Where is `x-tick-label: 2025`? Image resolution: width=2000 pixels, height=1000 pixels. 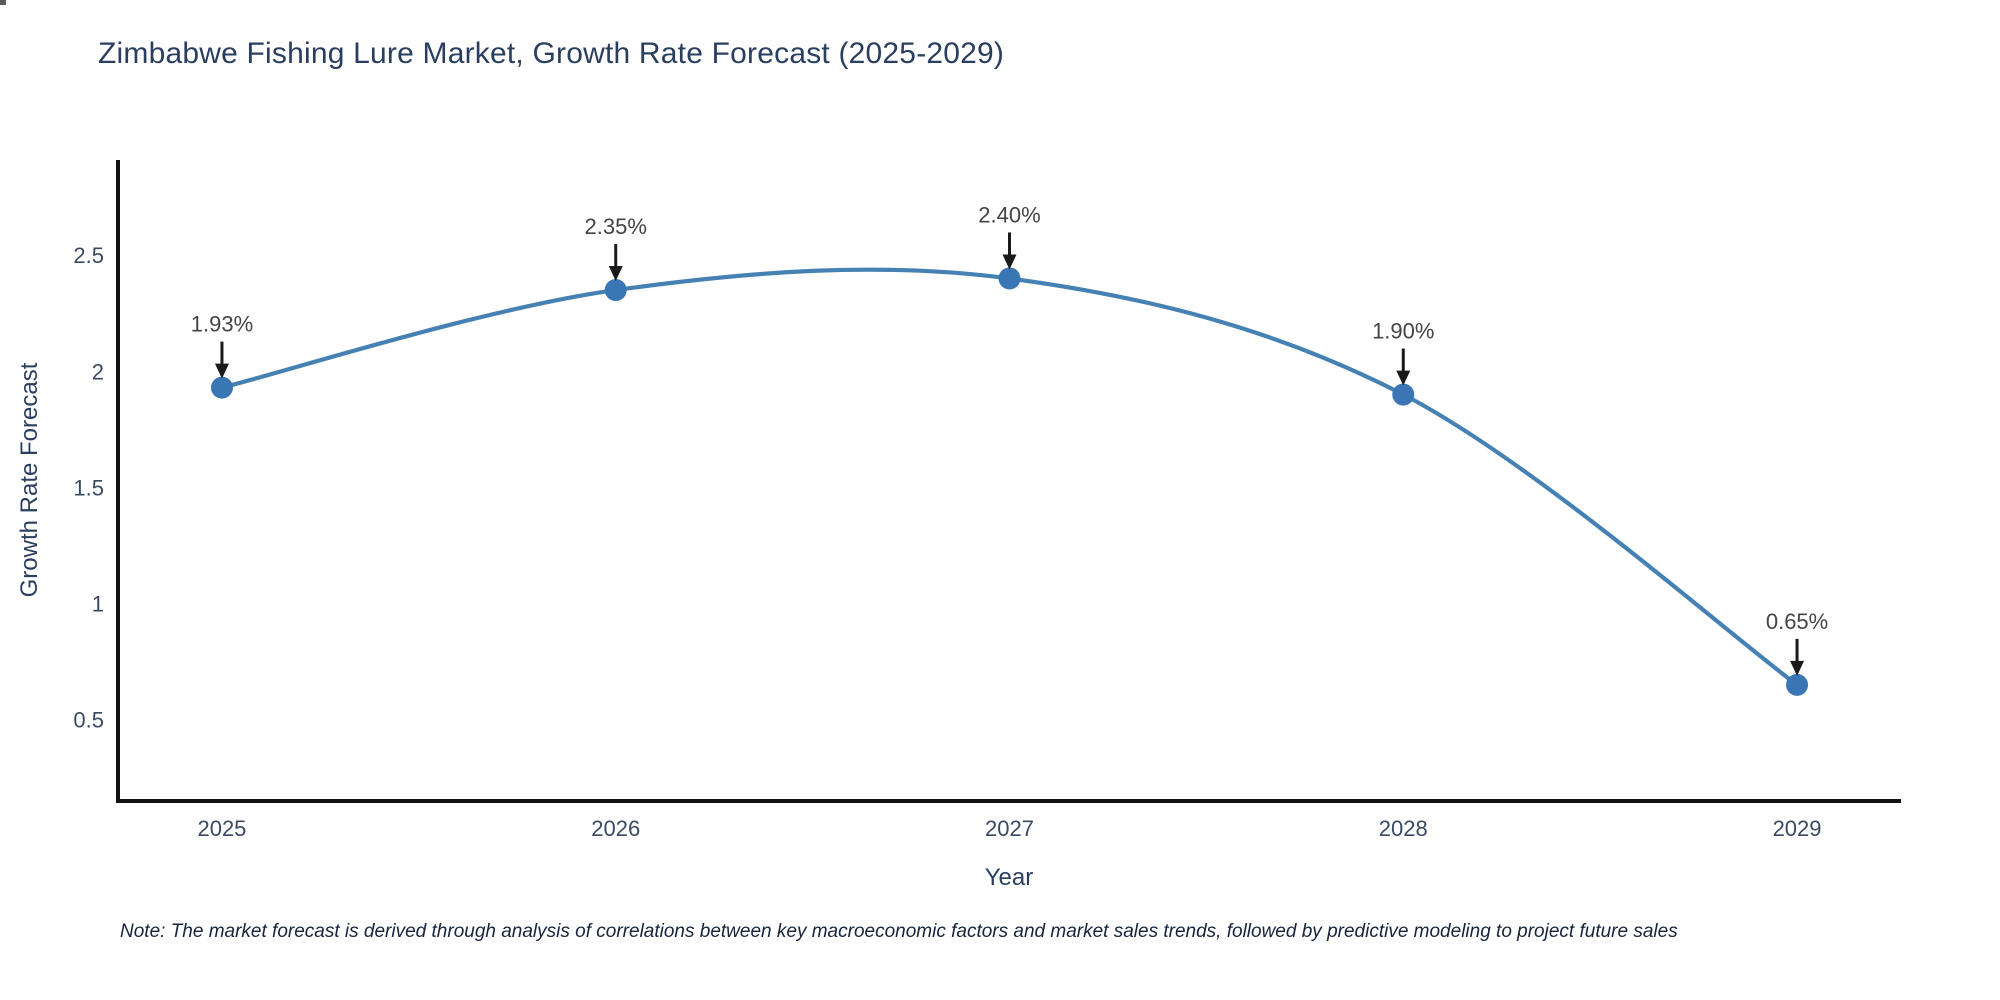 x-tick-label: 2025 is located at coordinates (221, 828).